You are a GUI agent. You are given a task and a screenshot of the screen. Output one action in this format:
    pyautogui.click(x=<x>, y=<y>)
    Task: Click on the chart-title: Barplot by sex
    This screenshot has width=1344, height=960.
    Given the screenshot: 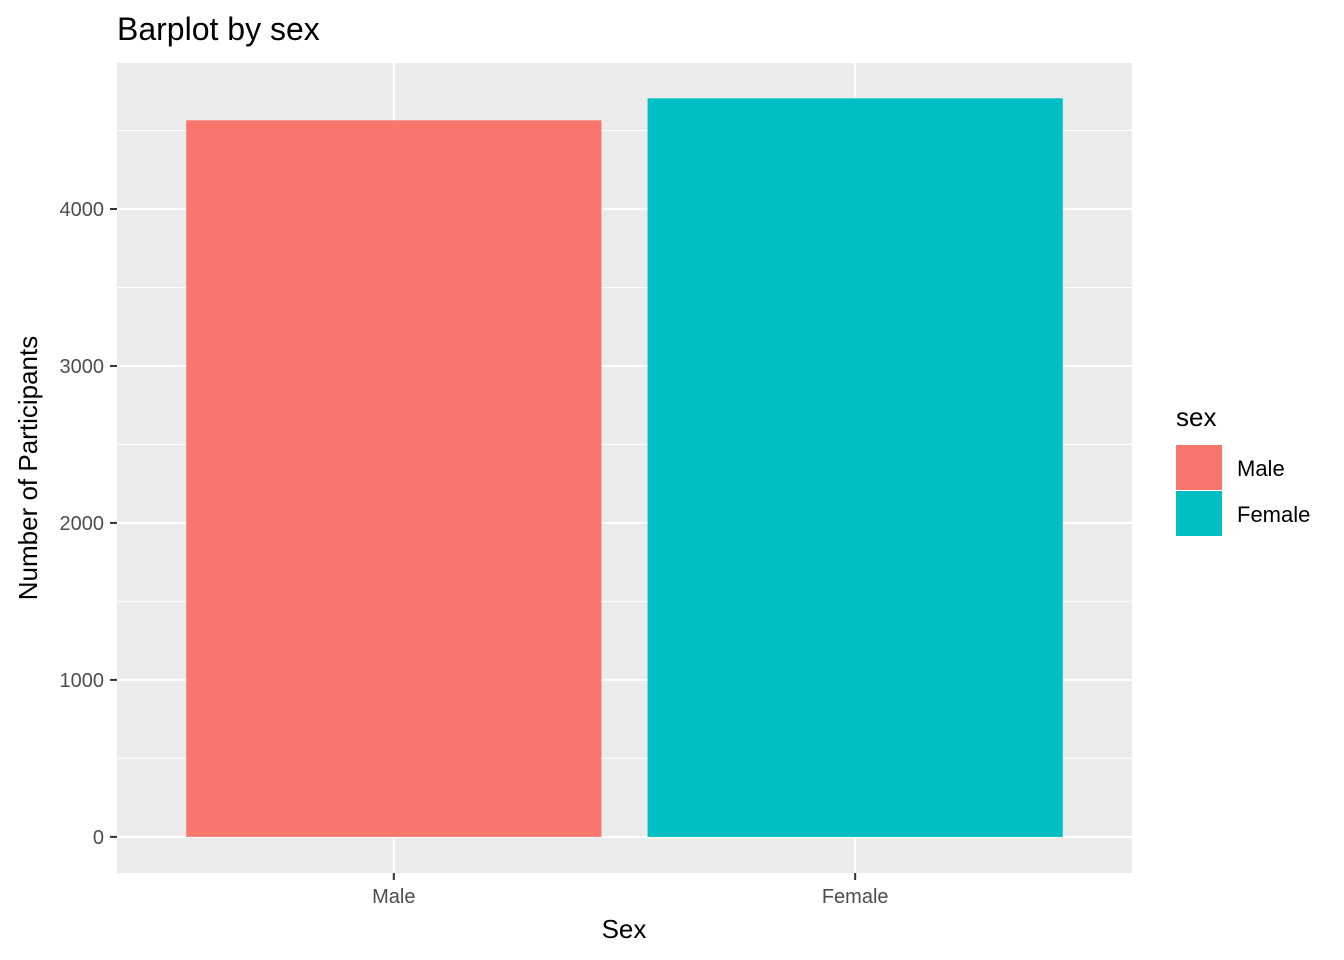 What is the action you would take?
    pyautogui.click(x=218, y=29)
    